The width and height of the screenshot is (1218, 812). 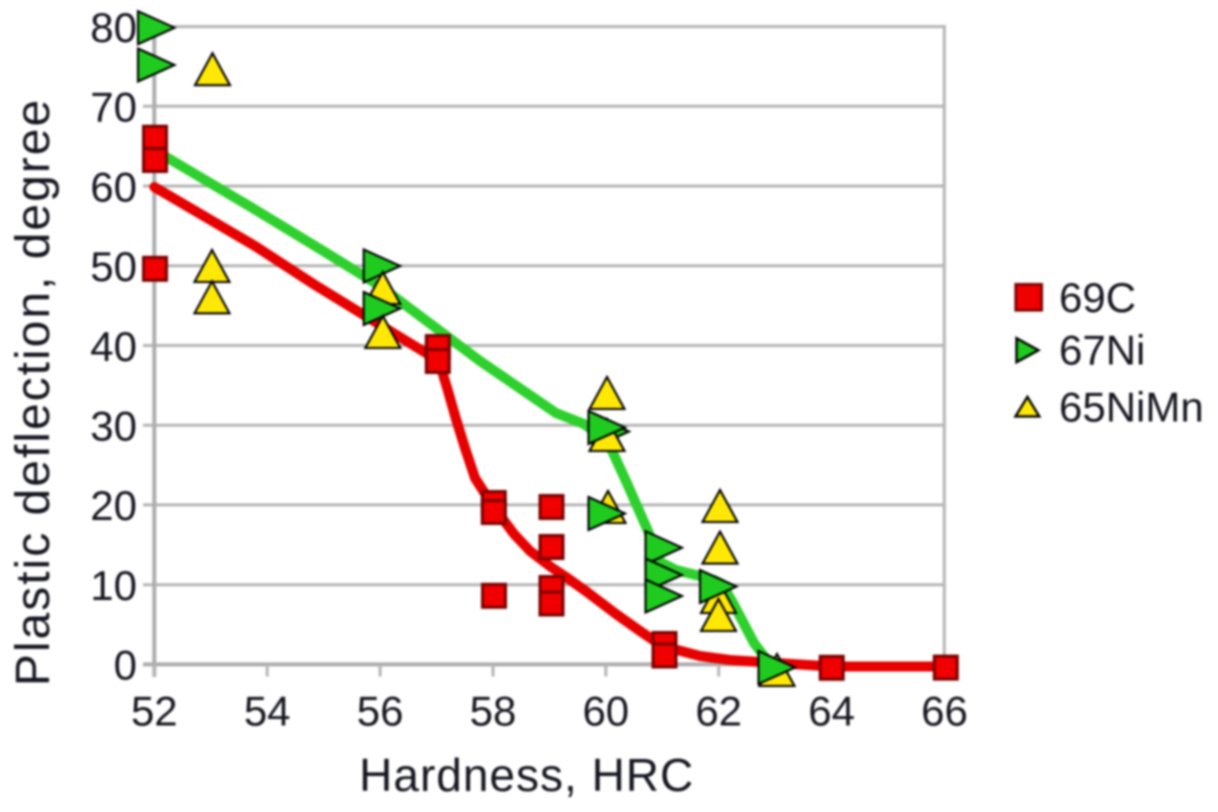 What do you see at coordinates (493, 711) in the screenshot?
I see `svg-text: 58` at bounding box center [493, 711].